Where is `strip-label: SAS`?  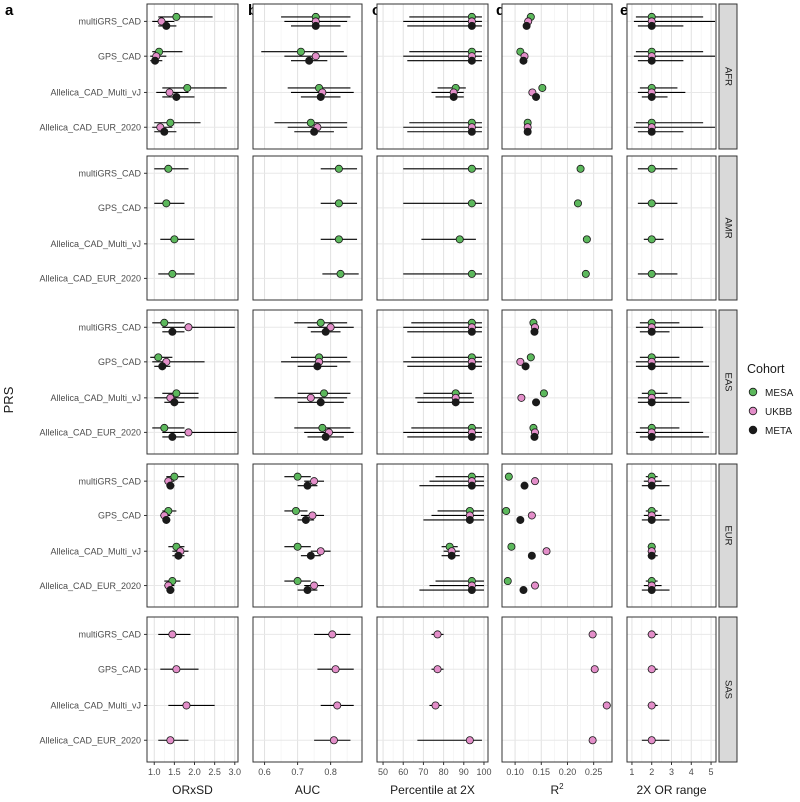
strip-label: SAS is located at coordinates (727, 689).